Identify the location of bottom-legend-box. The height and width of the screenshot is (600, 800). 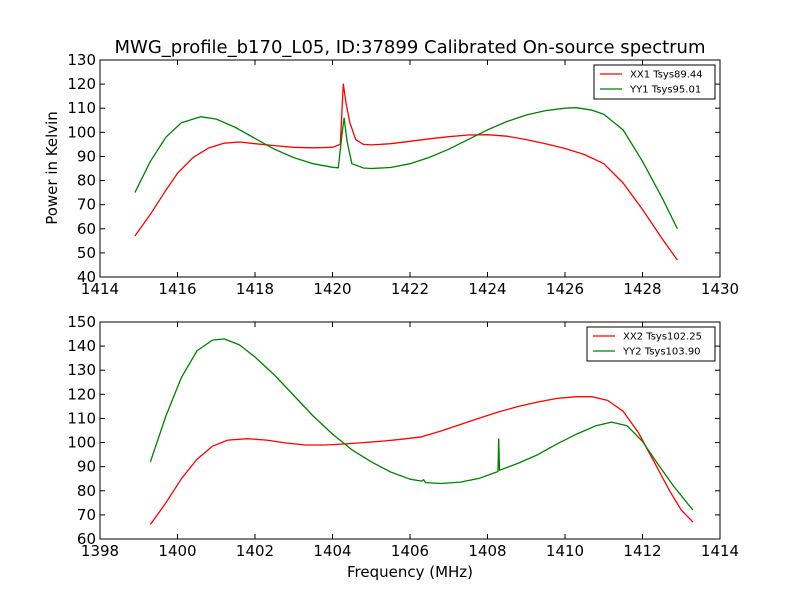
(651, 344).